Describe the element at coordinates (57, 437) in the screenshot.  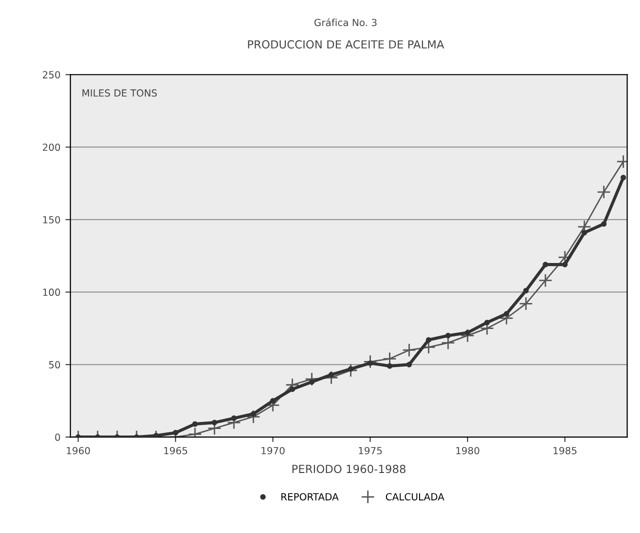
I see `y-tick-label: 0` at that location.